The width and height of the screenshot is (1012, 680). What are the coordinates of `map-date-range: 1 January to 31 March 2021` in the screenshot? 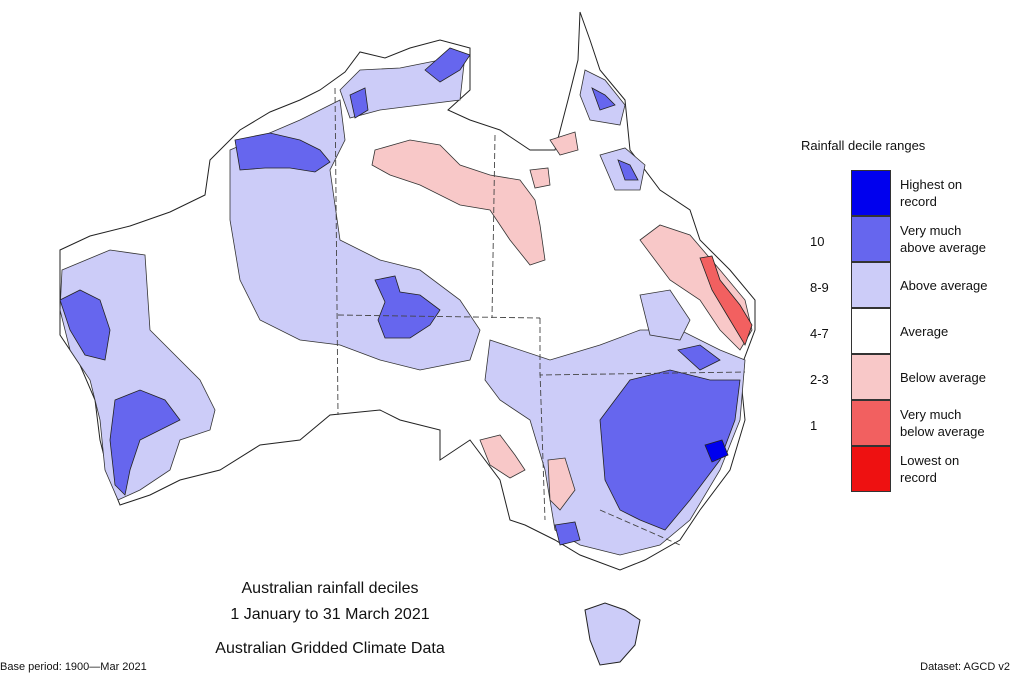 It's located at (330, 614).